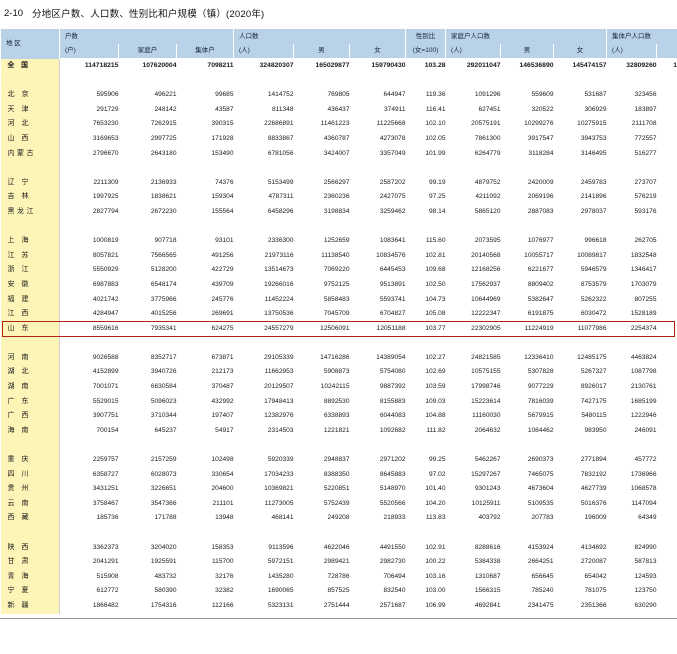 This screenshot has width=677, height=654. What do you see at coordinates (205, 110) in the screenshot?
I see `data-cell: 43587` at bounding box center [205, 110].